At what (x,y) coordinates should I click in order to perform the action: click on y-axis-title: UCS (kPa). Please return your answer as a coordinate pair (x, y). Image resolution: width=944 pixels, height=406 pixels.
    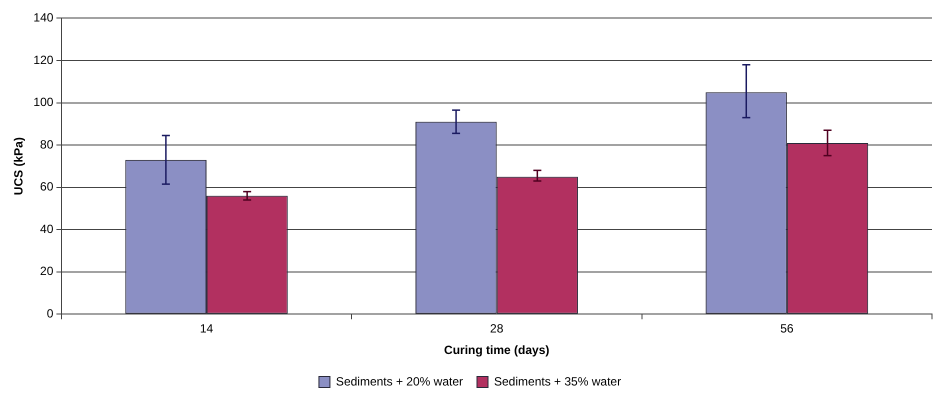
    Looking at the image, I should click on (19, 166).